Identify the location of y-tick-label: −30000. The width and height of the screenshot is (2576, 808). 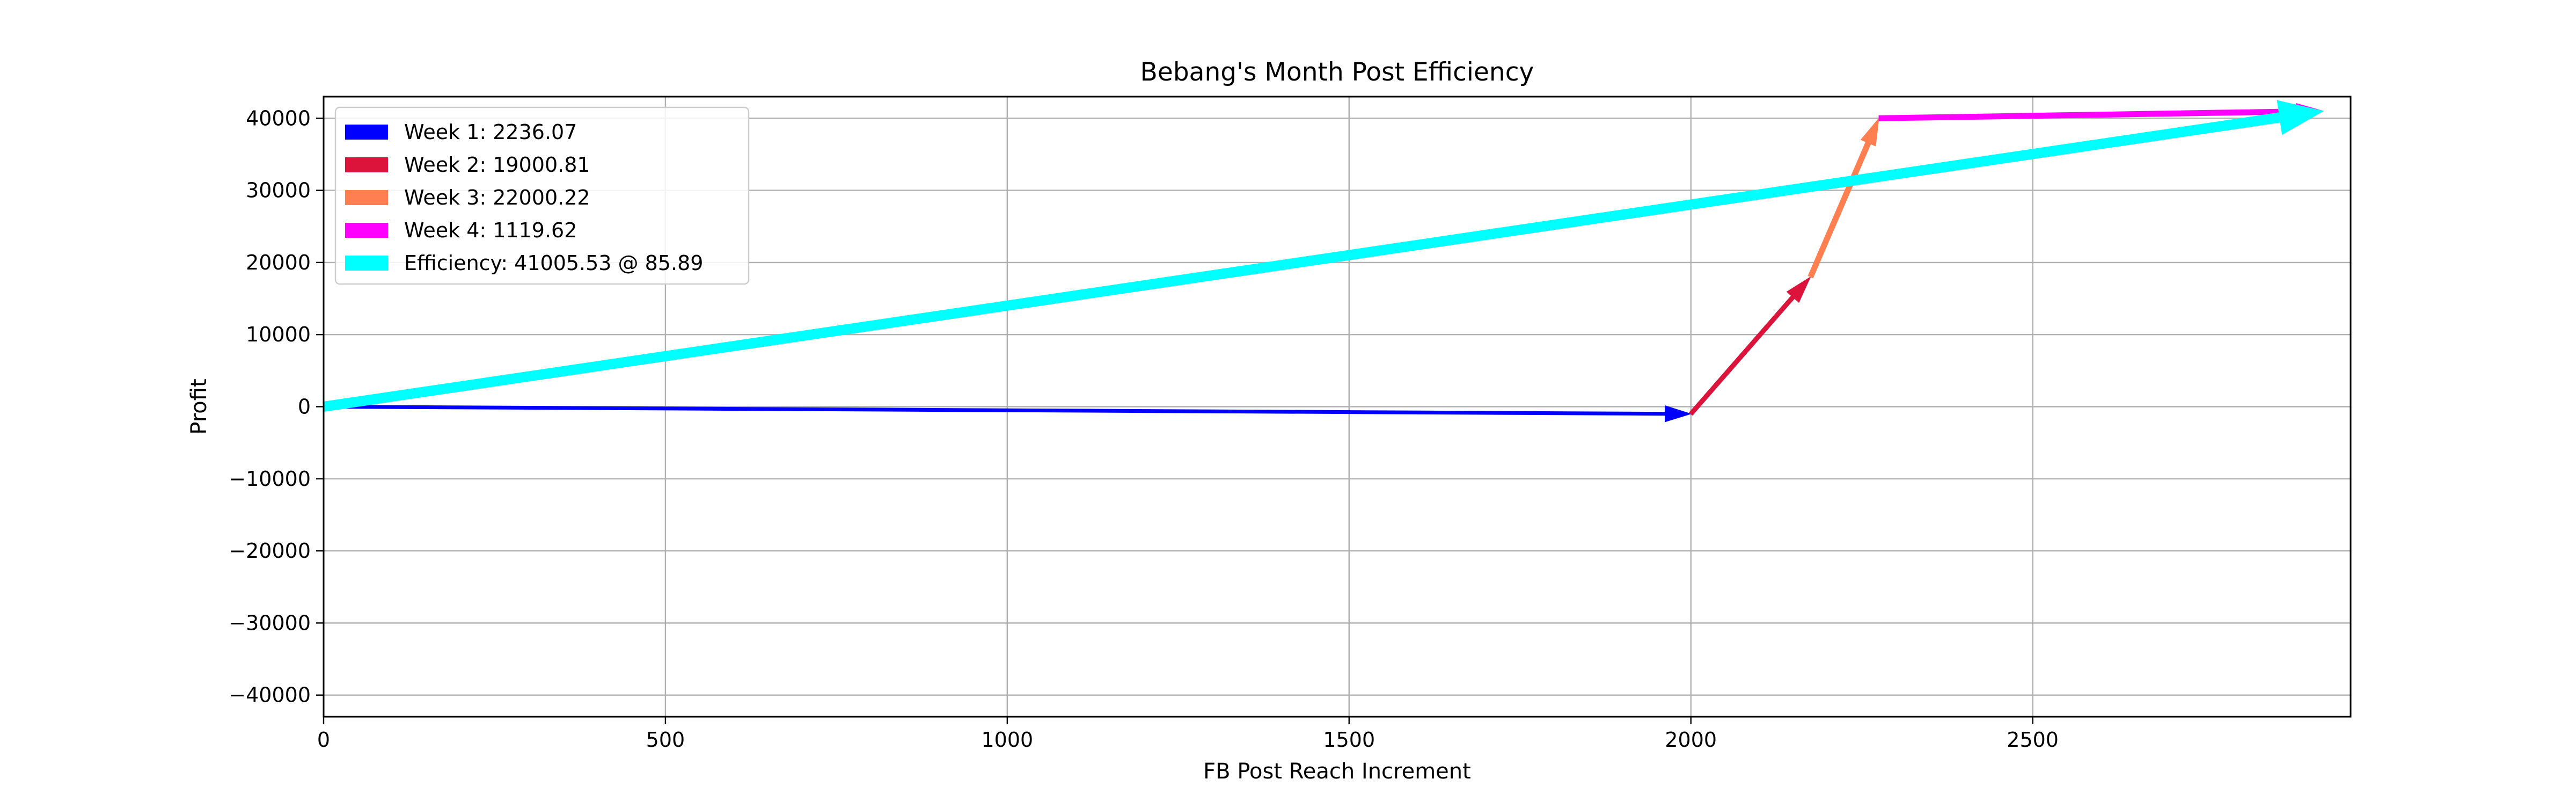
(270, 623).